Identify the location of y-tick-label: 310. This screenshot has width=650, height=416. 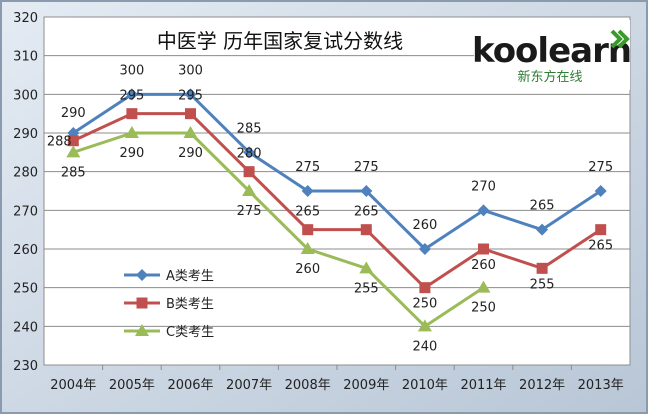
(25, 57).